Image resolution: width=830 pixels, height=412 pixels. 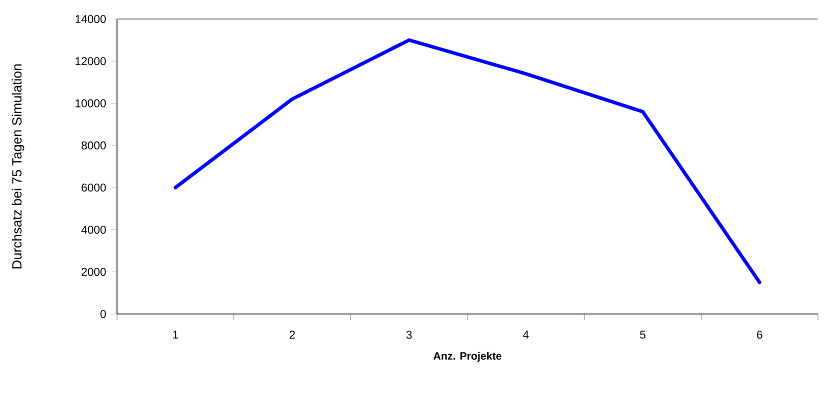 What do you see at coordinates (103, 314) in the screenshot?
I see `y-tick-label: 0` at bounding box center [103, 314].